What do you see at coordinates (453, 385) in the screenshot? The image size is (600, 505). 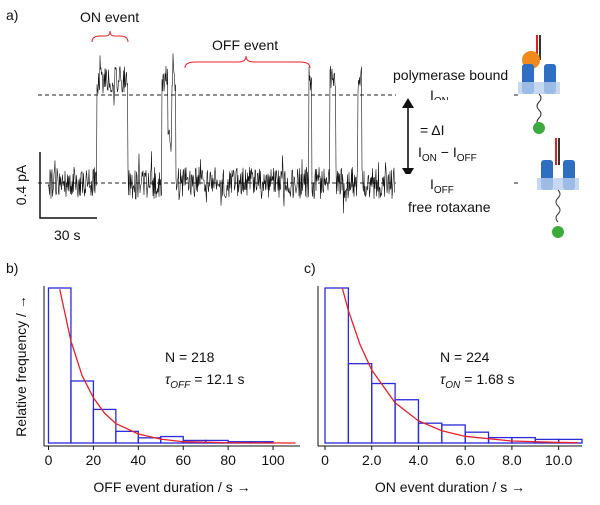 I see `tau-sub: ON` at bounding box center [453, 385].